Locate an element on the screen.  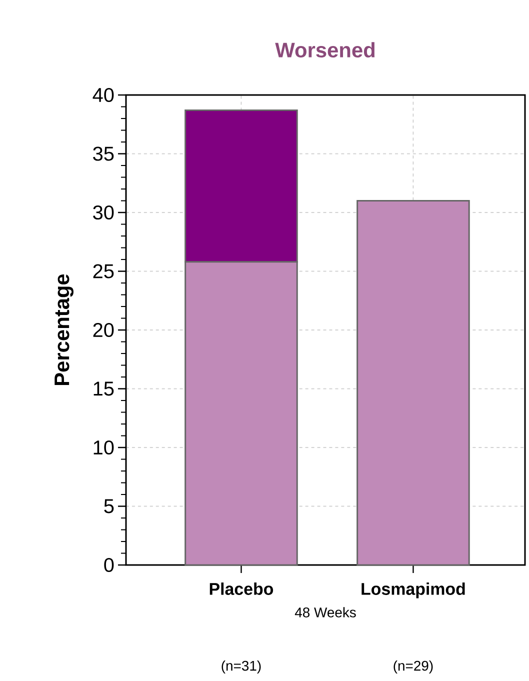
x-tick-label: Placebo is located at coordinates (242, 588).